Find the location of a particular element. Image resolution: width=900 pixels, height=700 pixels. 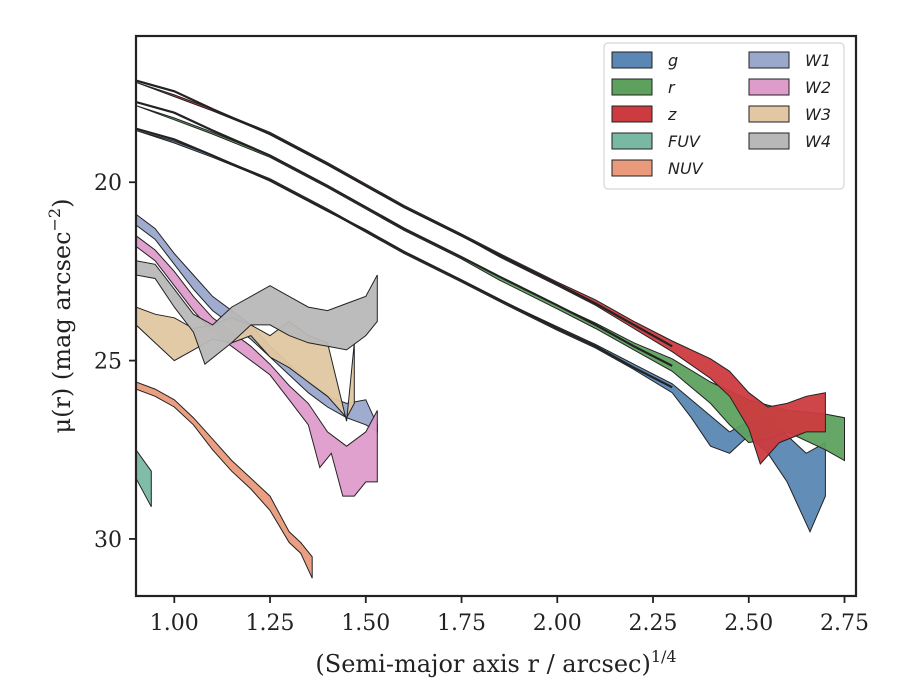

legend-swatch-z is located at coordinates (632, 114).